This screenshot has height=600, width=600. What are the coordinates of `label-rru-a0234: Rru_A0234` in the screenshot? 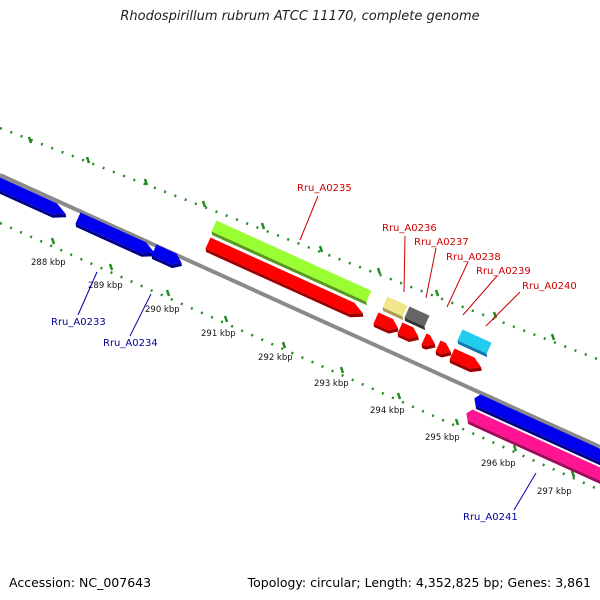 It's located at (130, 343).